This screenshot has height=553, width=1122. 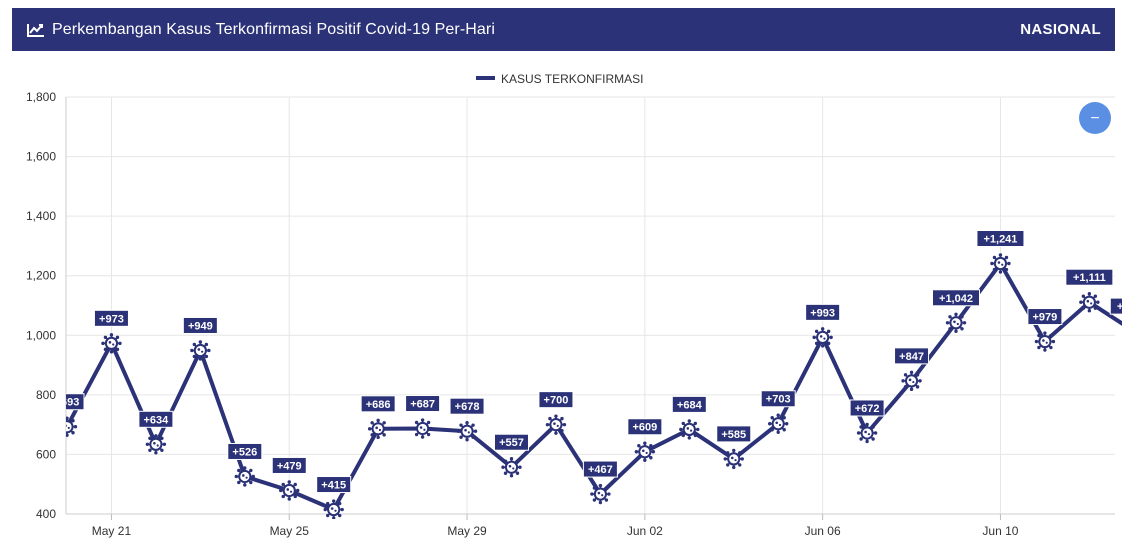 I want to click on svg-text: +678, so click(x=467, y=407).